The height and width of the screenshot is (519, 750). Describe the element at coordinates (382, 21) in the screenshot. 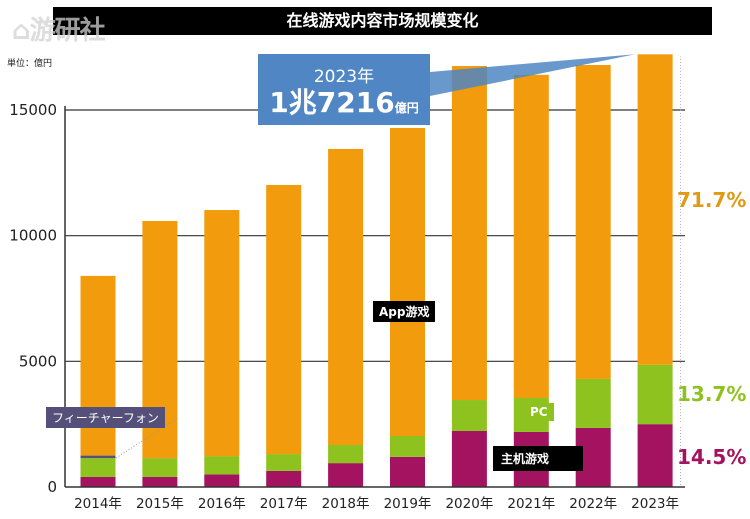

I see `chart-title: 在线游戏内容市场规模变化` at that location.